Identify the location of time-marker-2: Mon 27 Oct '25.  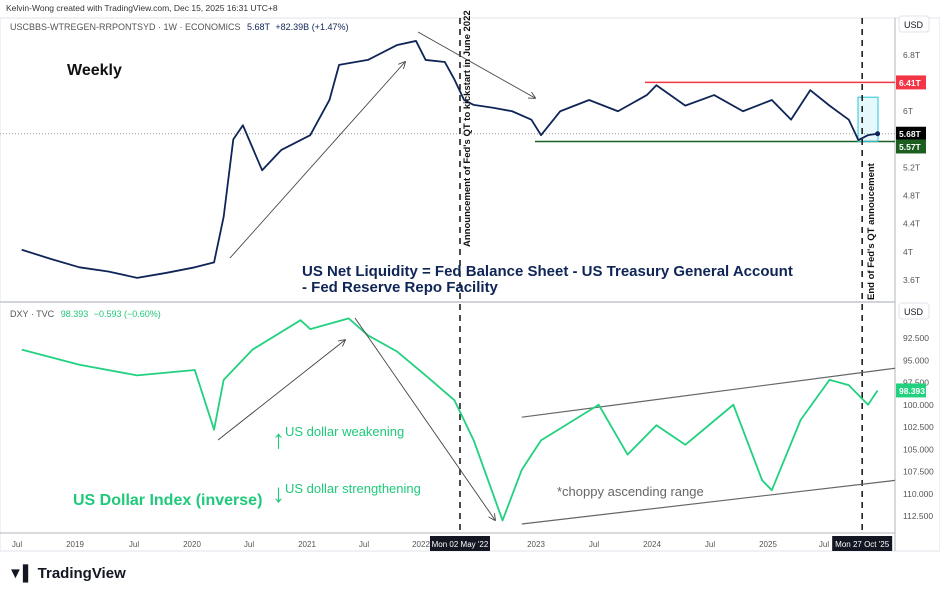
(862, 544).